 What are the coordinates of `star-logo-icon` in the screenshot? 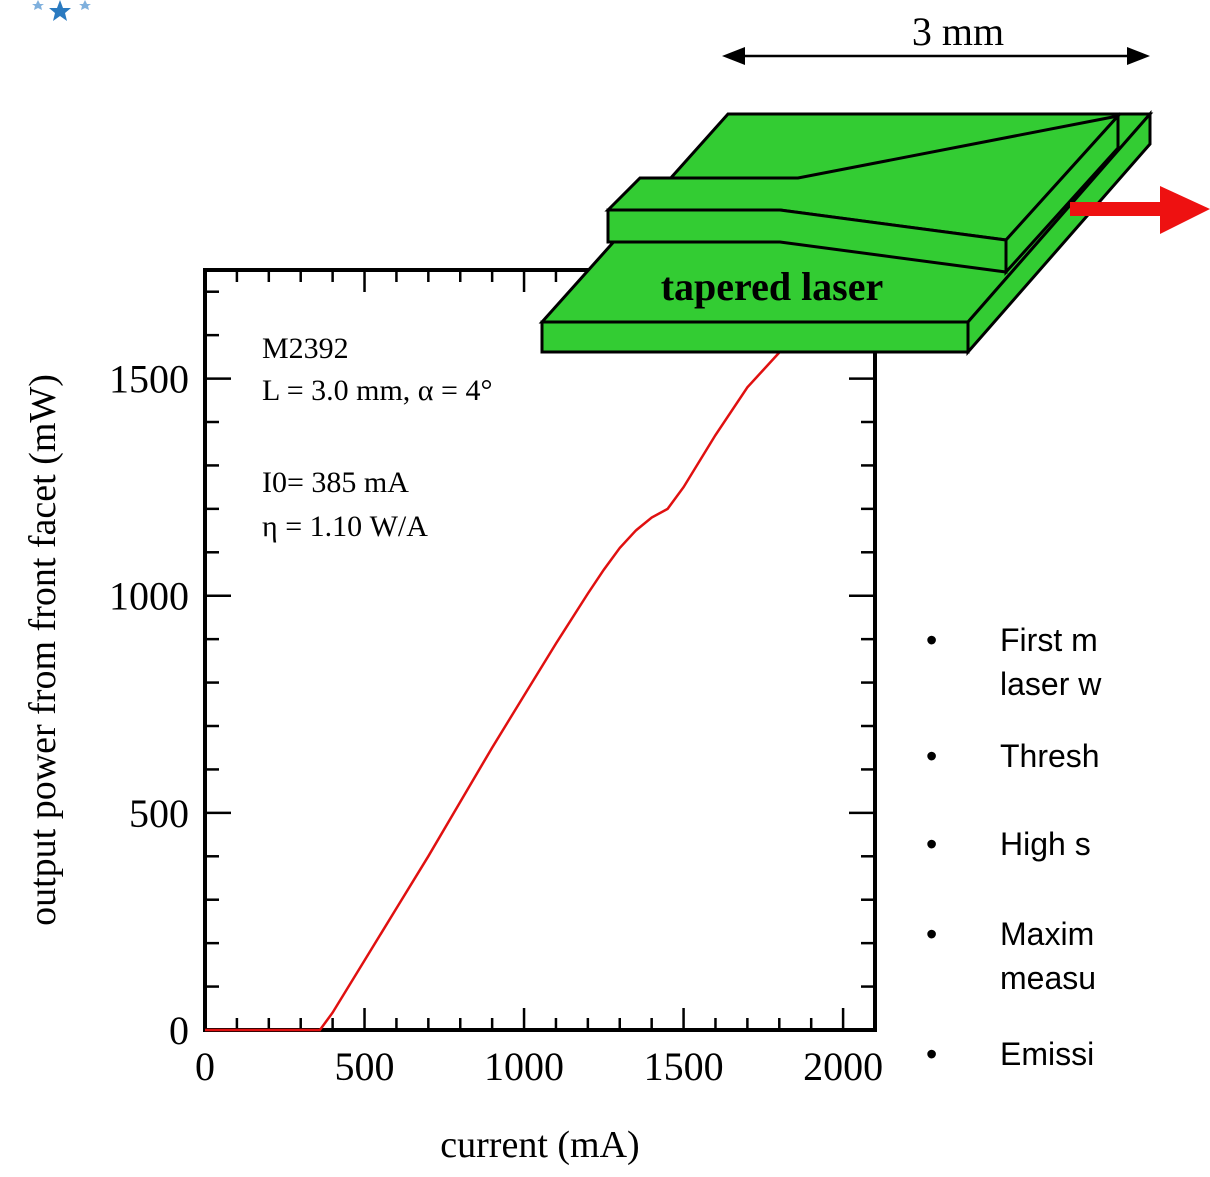 It's located at (61, 10).